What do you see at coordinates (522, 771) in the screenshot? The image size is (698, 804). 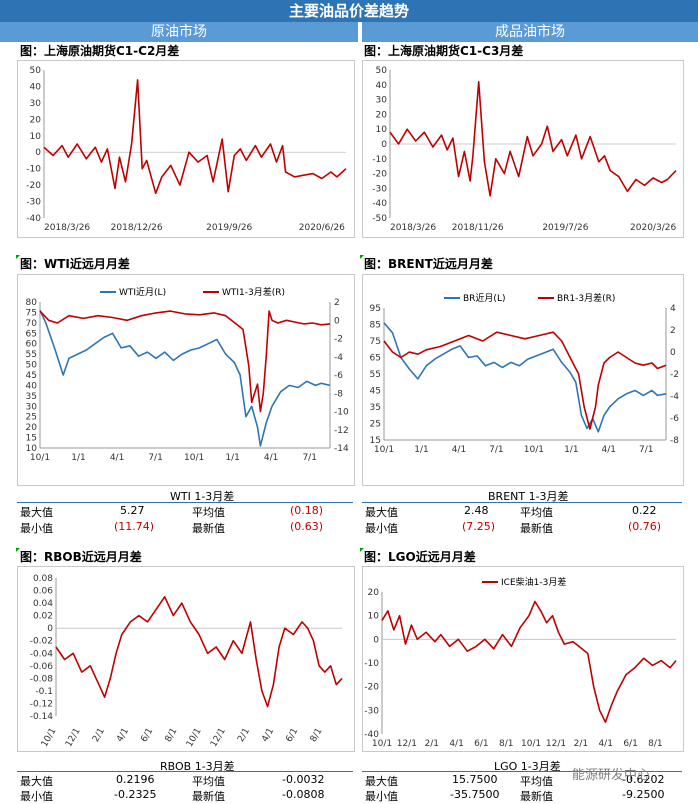 I see `divider` at bounding box center [522, 771].